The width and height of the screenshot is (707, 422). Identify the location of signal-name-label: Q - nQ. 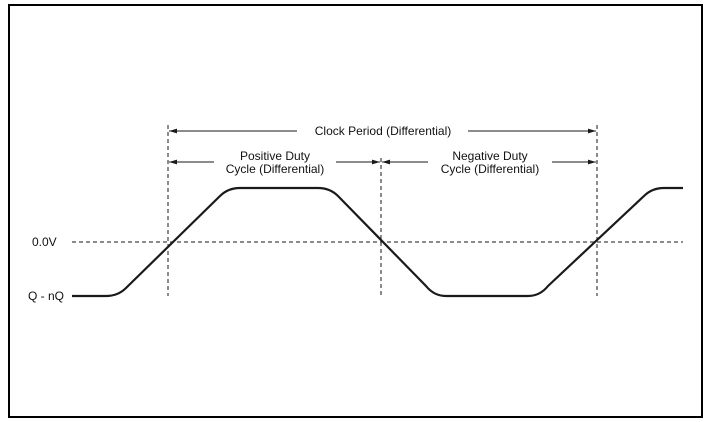
(46, 296).